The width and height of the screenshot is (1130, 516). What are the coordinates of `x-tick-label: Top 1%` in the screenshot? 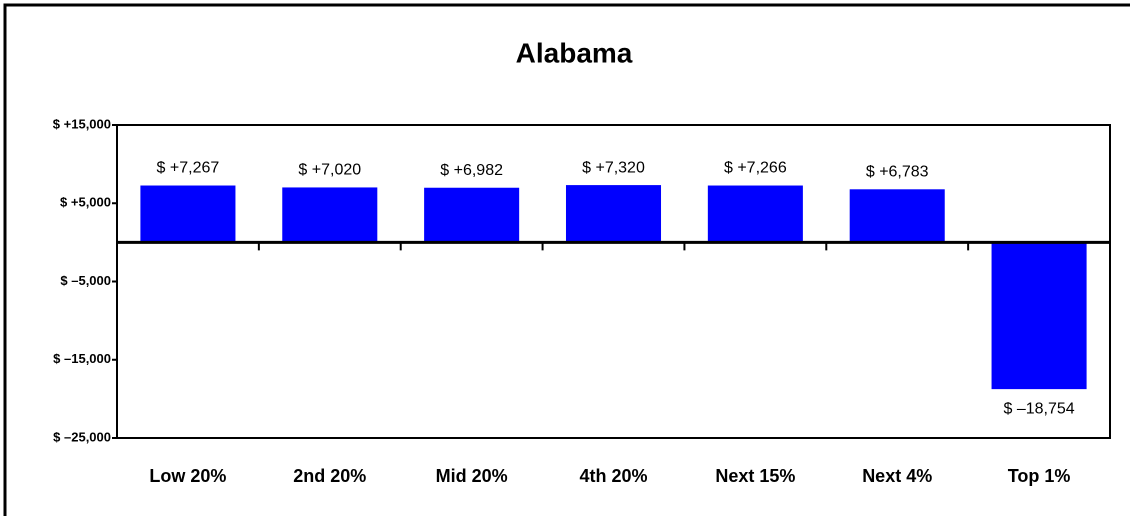 It's located at (1039, 476).